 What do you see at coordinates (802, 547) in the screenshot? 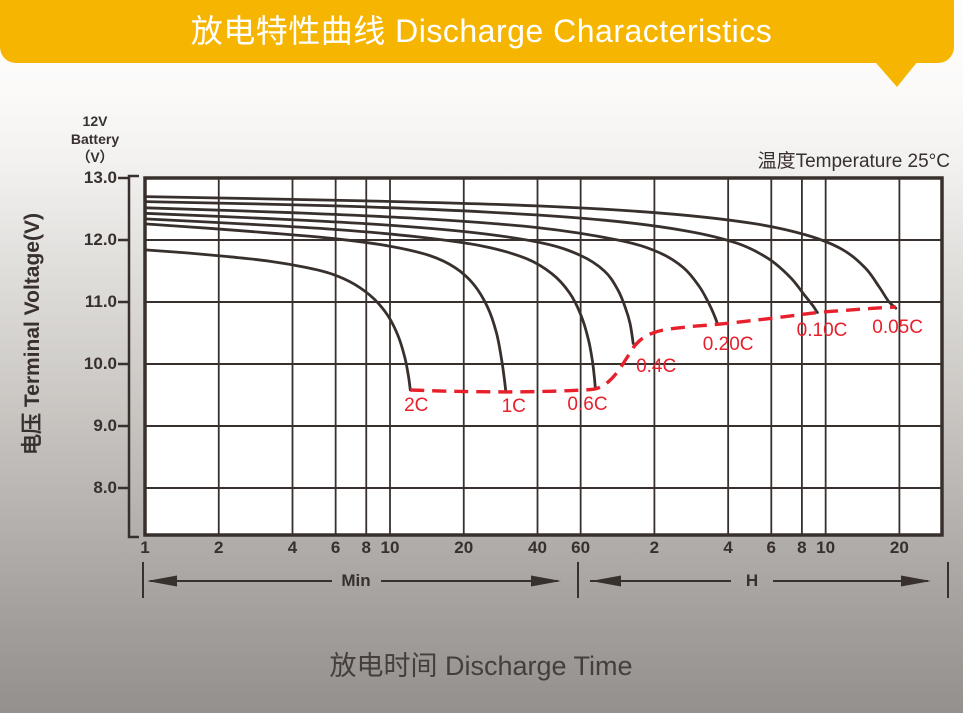
I see `x-tick-label-hour: 8` at bounding box center [802, 547].